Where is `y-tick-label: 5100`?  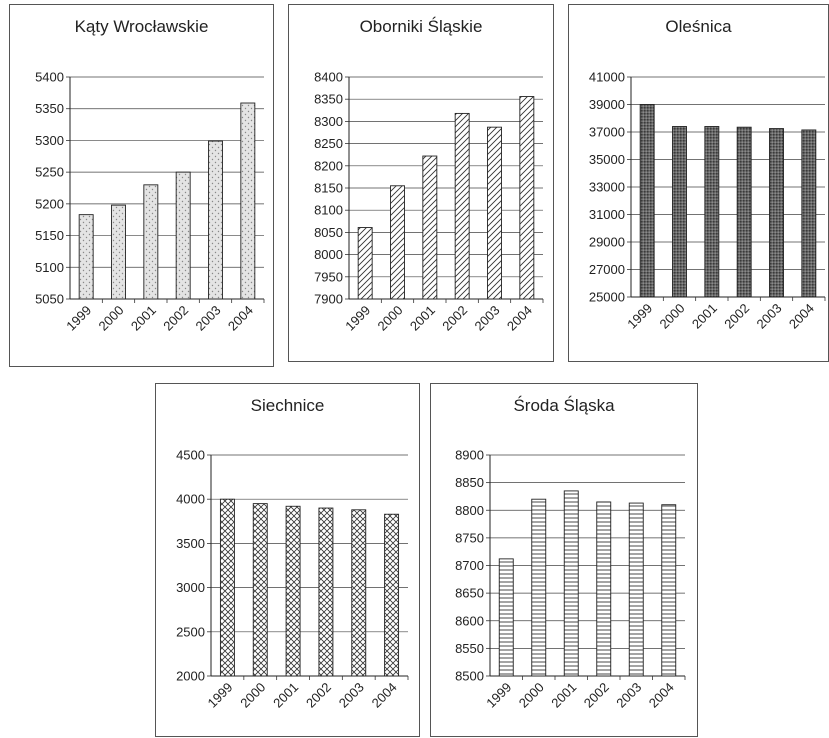 y-tick-label: 5100 is located at coordinates (49, 267).